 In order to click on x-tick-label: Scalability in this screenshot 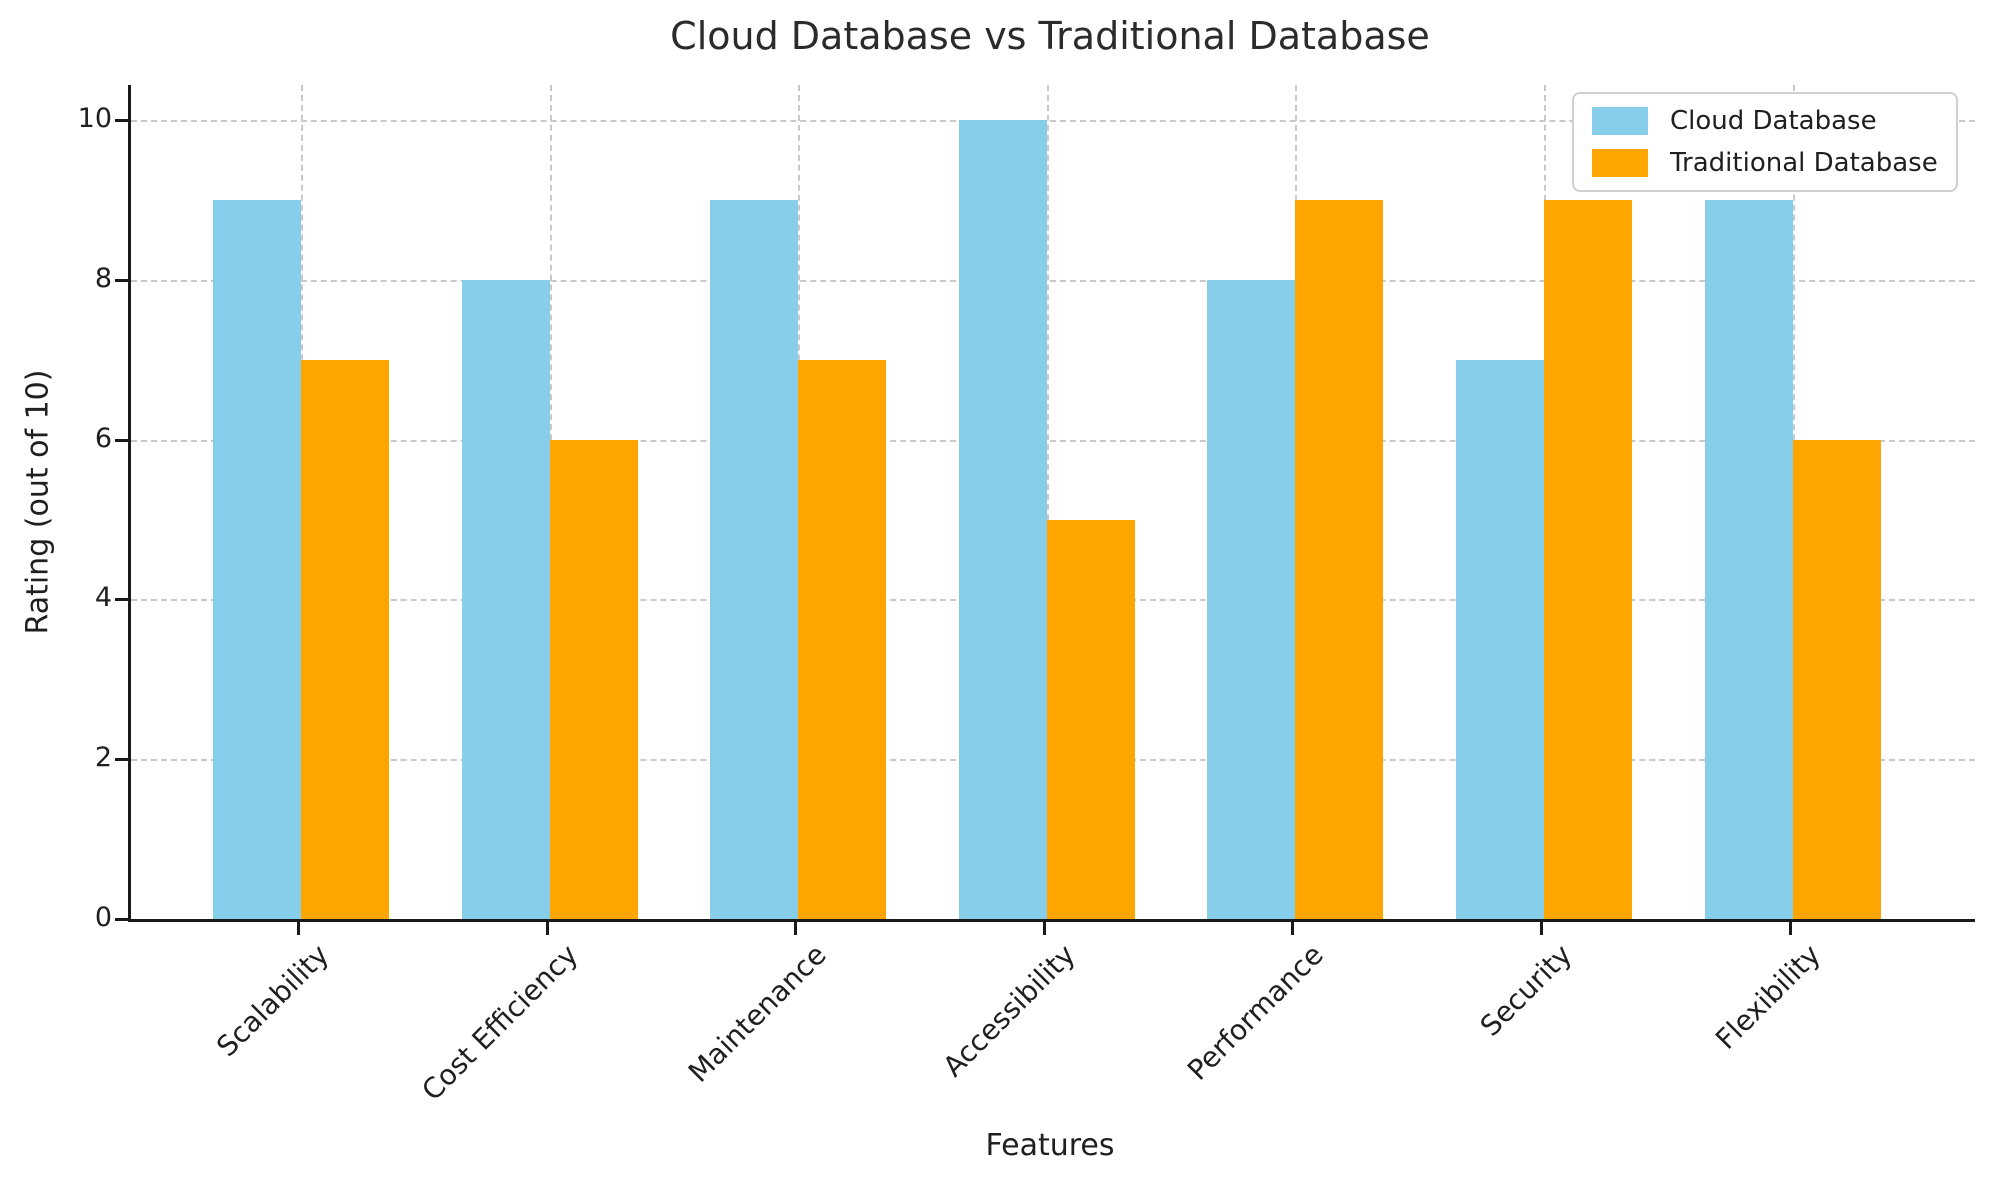, I will do `click(273, 1001)`.